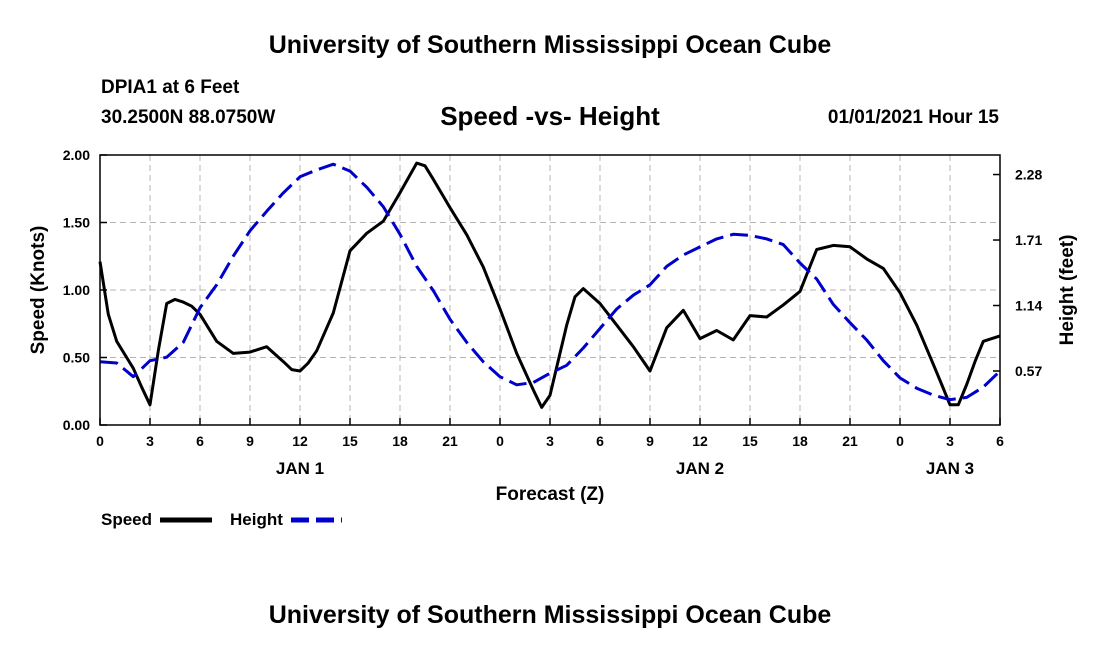 The height and width of the screenshot is (650, 1100). Describe the element at coordinates (300, 468) in the screenshot. I see `date-label: JAN 1` at that location.